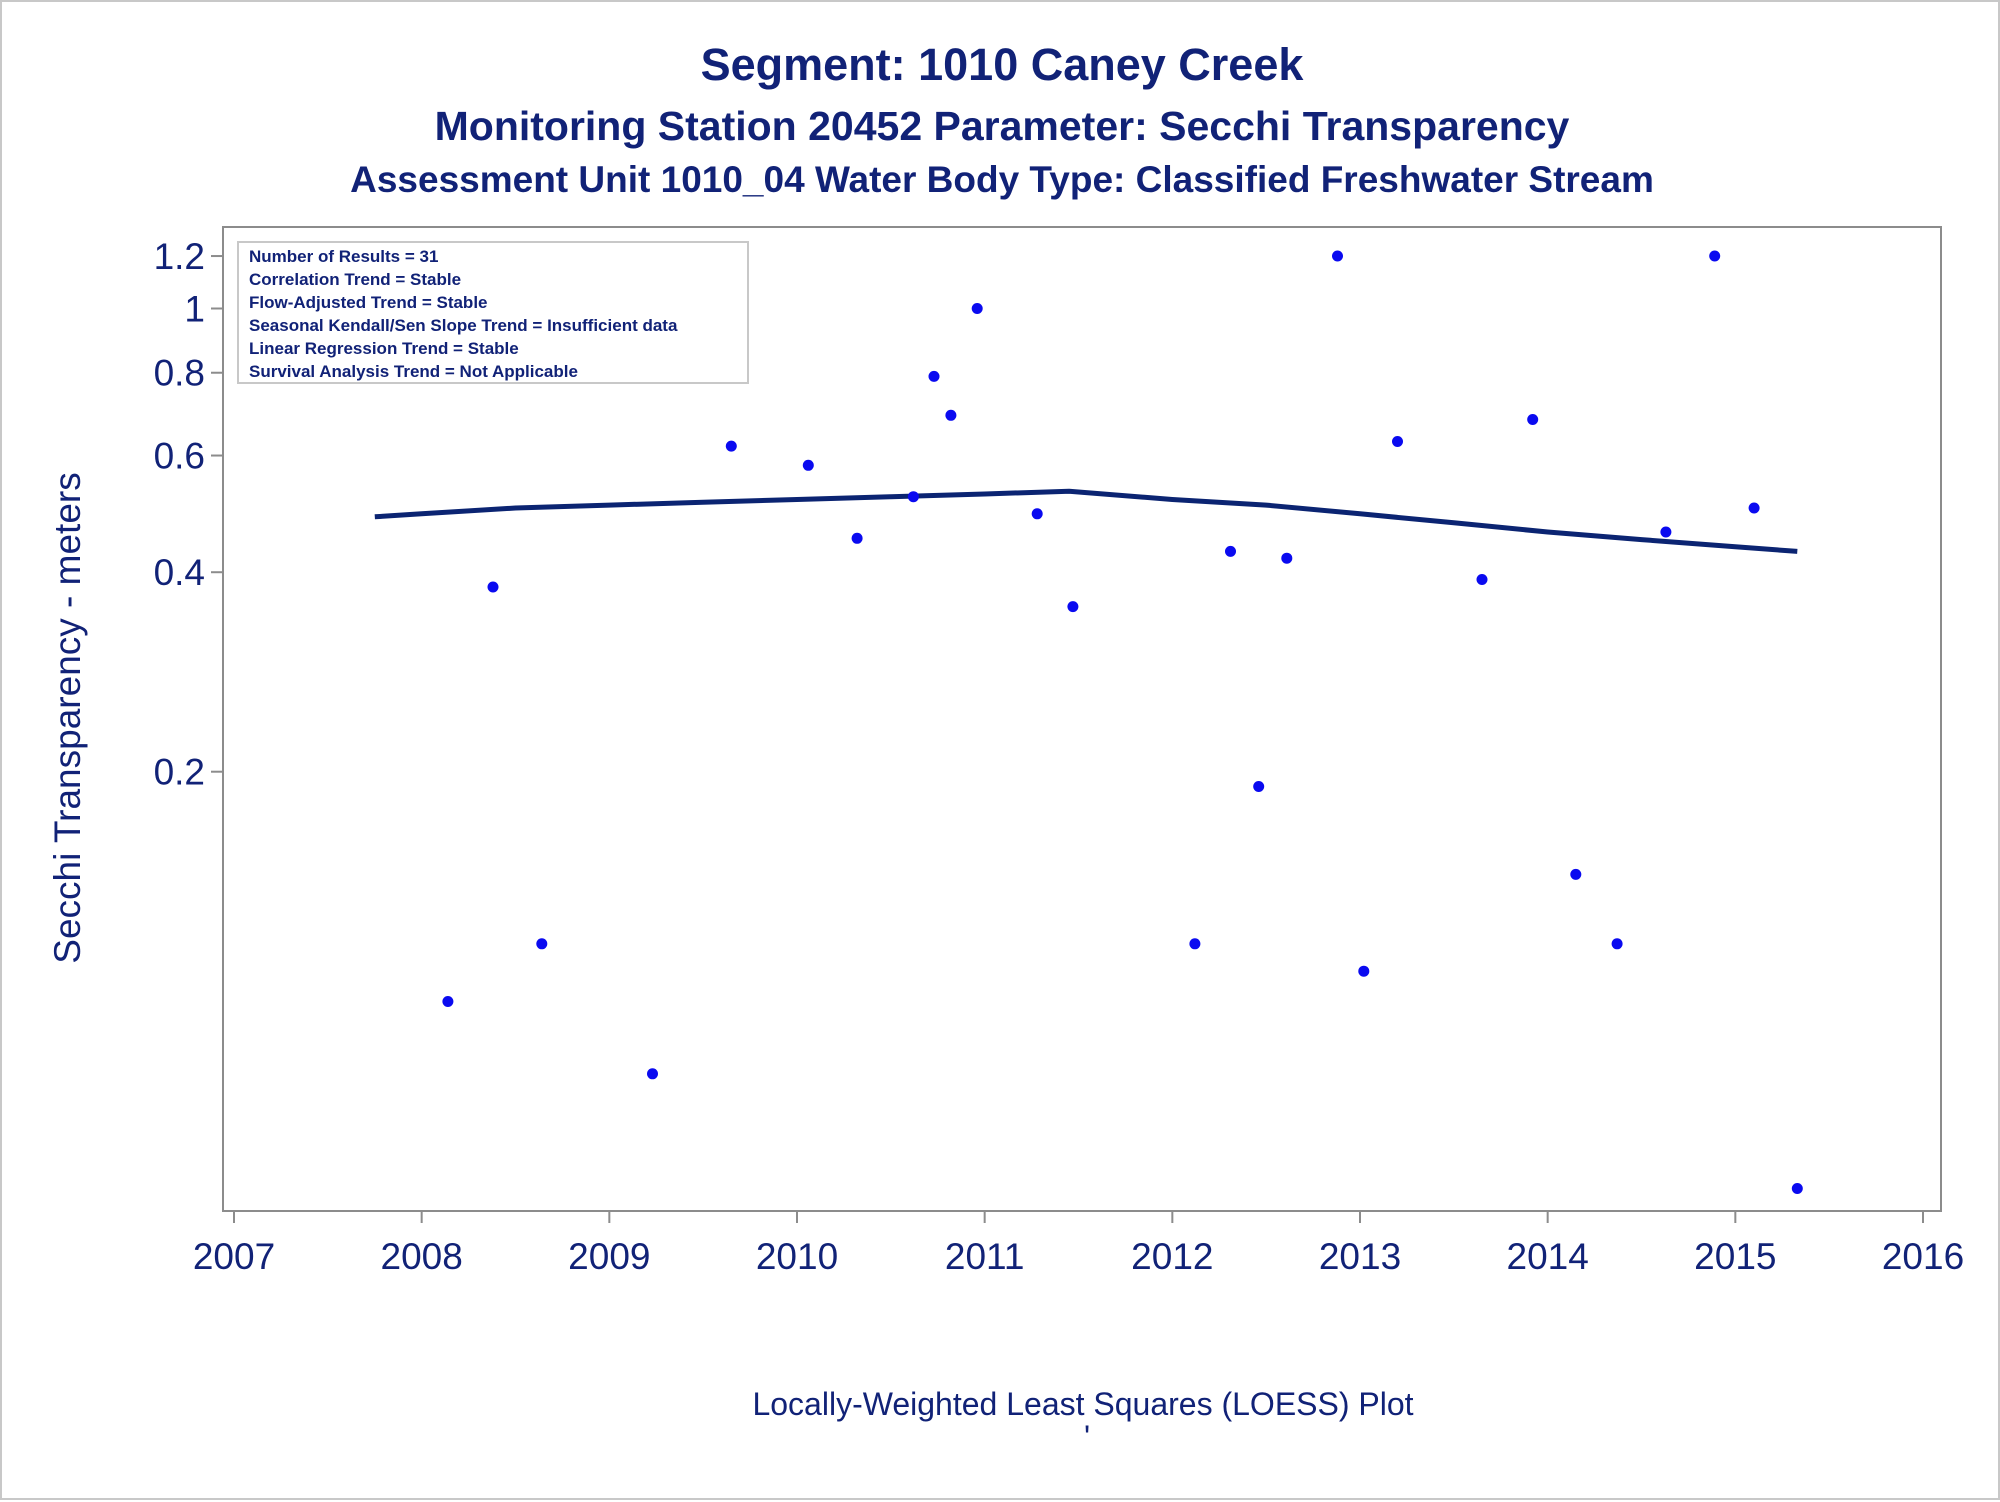 The image size is (2000, 1502). What do you see at coordinates (343, 256) in the screenshot?
I see `stats-line-results: Number of Results = 31` at bounding box center [343, 256].